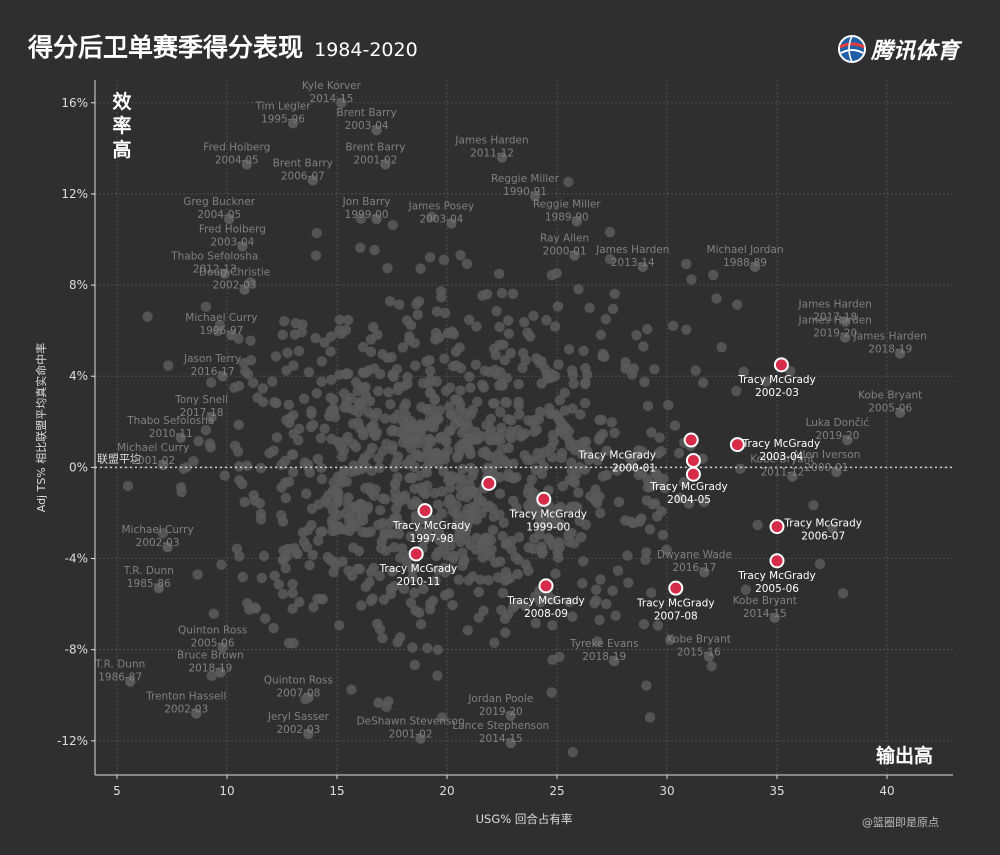 The height and width of the screenshot is (855, 1000). Describe the element at coordinates (121, 149) in the screenshot. I see `corner-label-efficiency: 高` at that location.